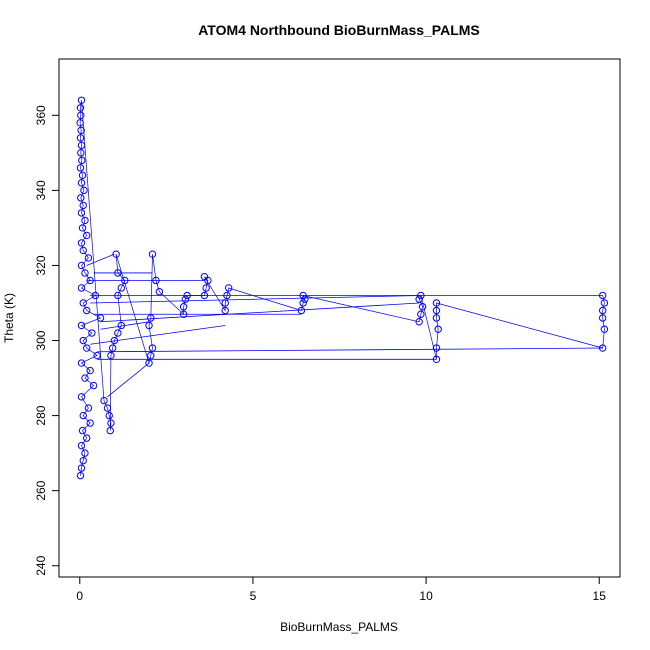  I want to click on y-tick-label: 240, so click(41, 565).